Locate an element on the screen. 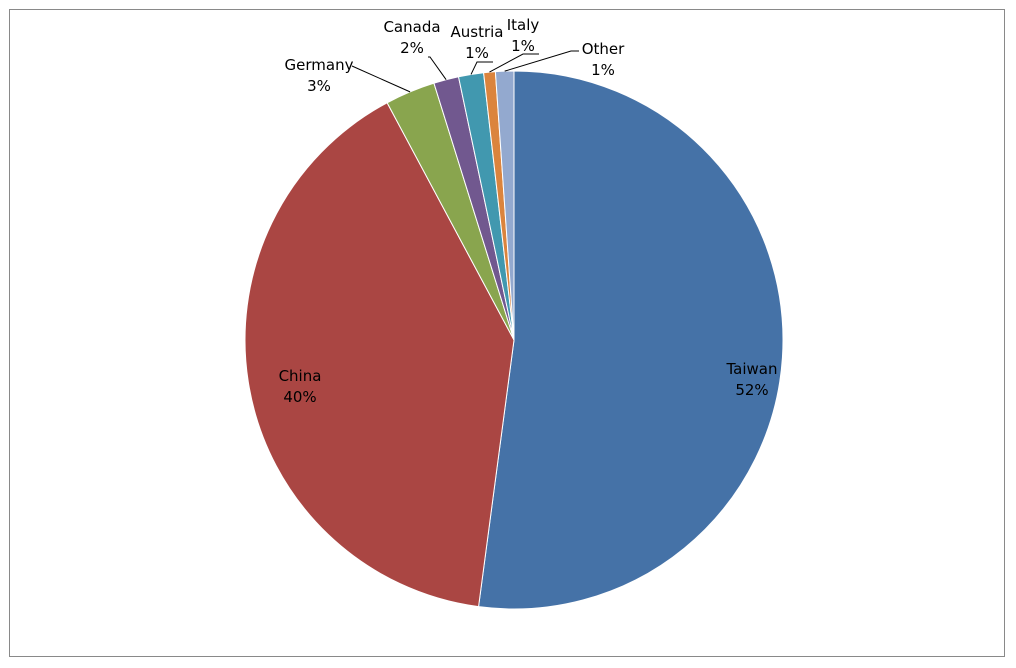  label-name-china: China is located at coordinates (300, 376).